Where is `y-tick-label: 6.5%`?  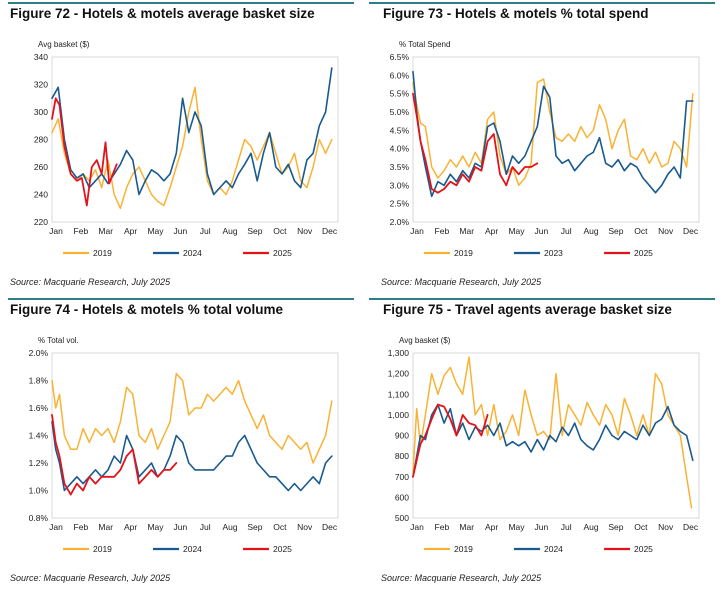
y-tick-label: 6.5% is located at coordinates (400, 57).